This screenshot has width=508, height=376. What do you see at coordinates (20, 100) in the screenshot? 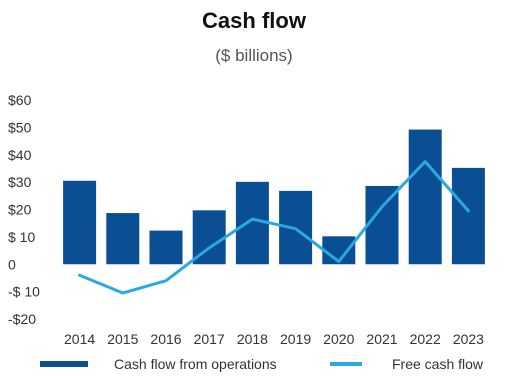
I see `y-tick-label: $60` at bounding box center [20, 100].